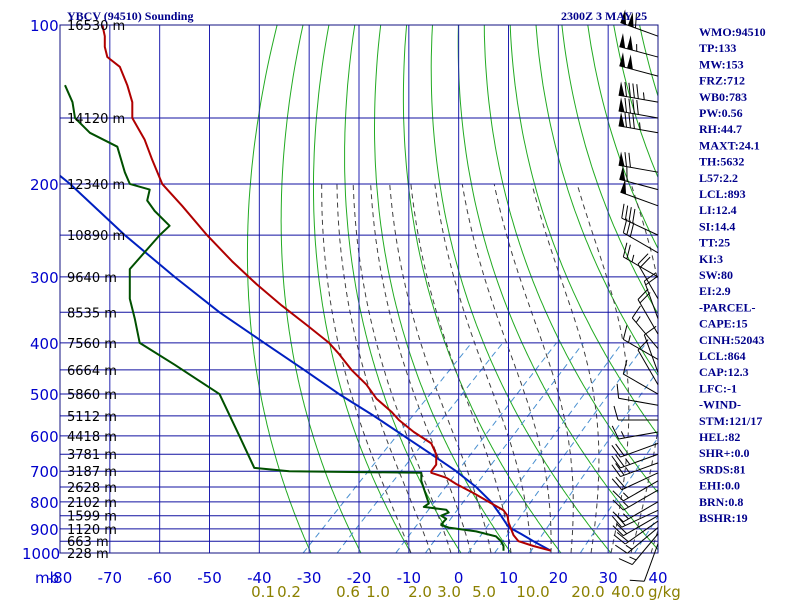 Image resolution: width=800 pixels, height=600 pixels. What do you see at coordinates (348, 591) in the screenshot?
I see `mixing-ratio-tick-label: 0.6` at bounding box center [348, 591].